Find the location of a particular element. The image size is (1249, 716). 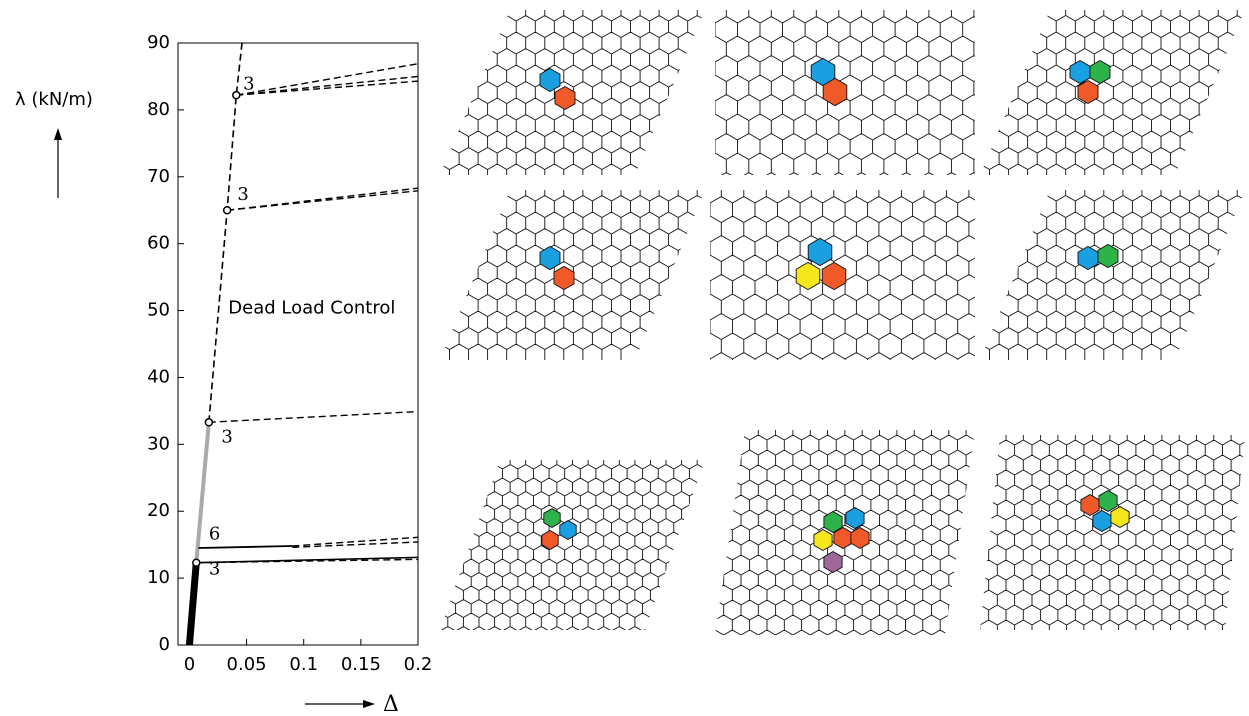

y-tick-label: 30 is located at coordinates (158, 443).